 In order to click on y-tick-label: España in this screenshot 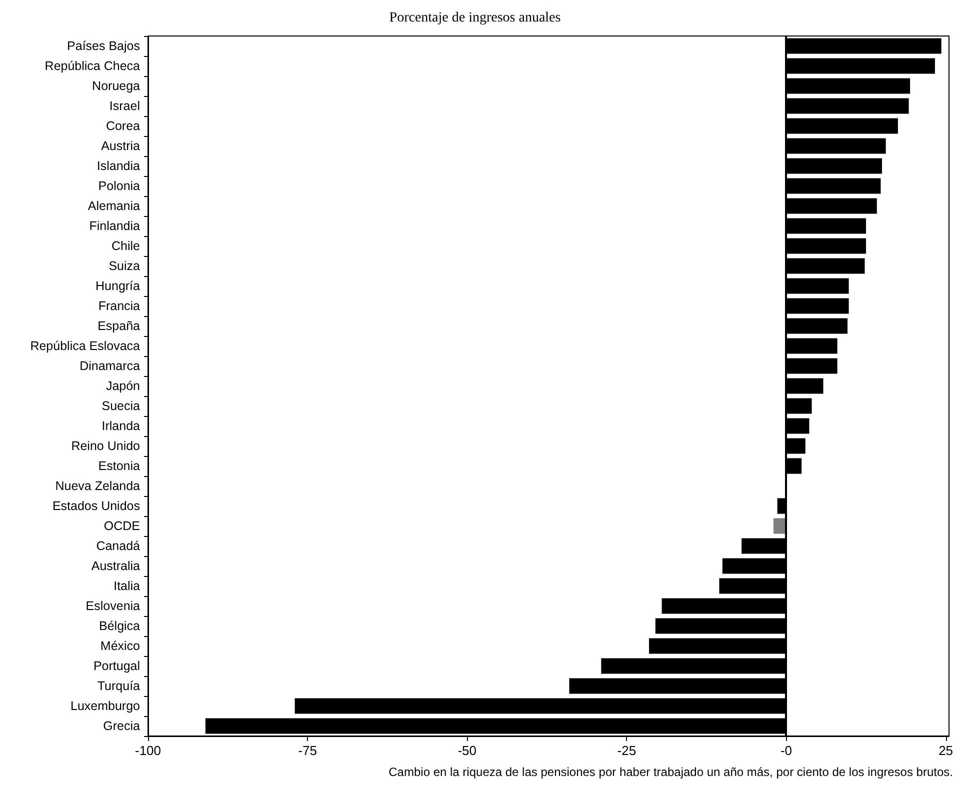, I will do `click(119, 326)`.